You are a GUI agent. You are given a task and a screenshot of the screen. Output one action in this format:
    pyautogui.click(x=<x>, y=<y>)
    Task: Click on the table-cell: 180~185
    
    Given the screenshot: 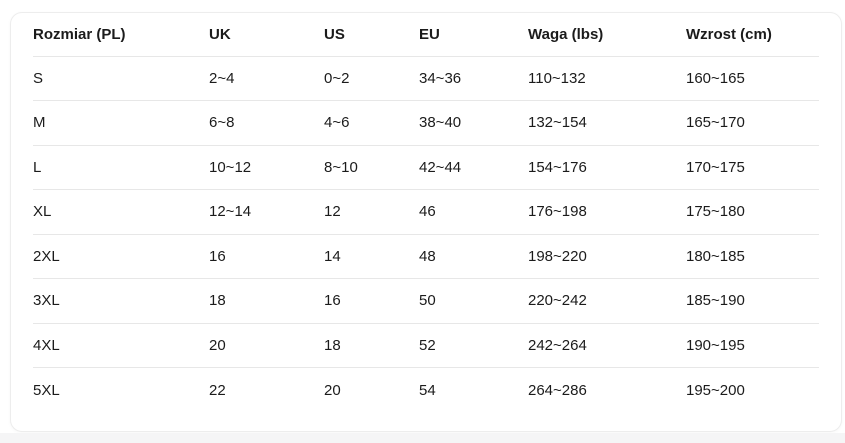 What is the action you would take?
    pyautogui.click(x=752, y=256)
    